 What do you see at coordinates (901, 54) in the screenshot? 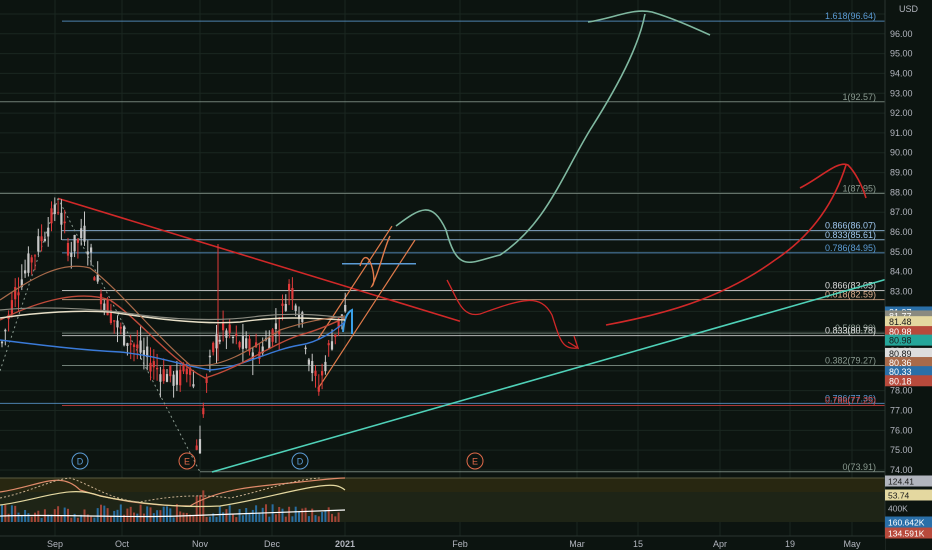
I see `price-tick-label: 95.00` at bounding box center [901, 54].